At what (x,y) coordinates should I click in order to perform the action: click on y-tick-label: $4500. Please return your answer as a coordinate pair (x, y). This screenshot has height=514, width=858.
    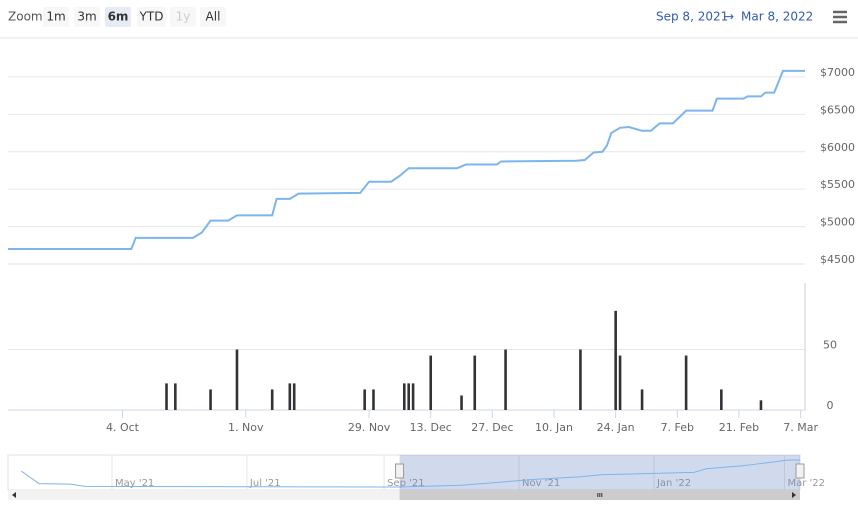
    Looking at the image, I should click on (837, 259).